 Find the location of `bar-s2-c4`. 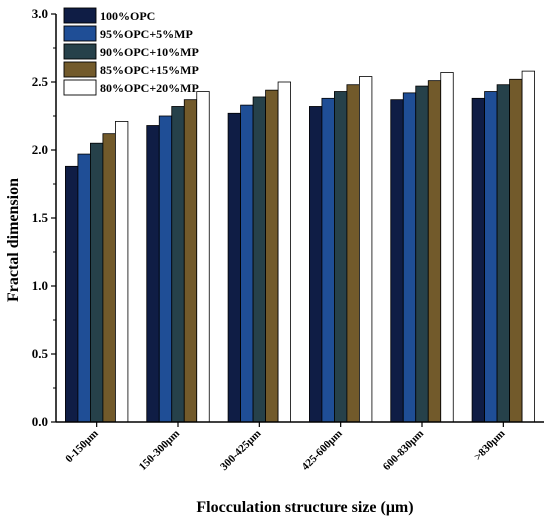

bar-s2-c4 is located at coordinates (422, 254).